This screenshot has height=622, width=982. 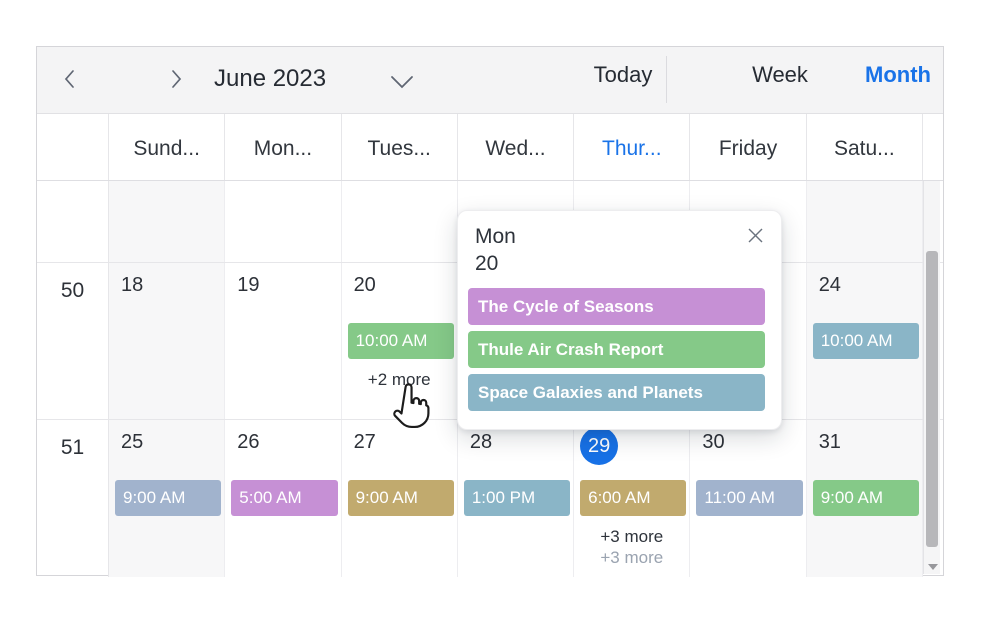 What do you see at coordinates (666, 79) in the screenshot?
I see `toolbar-divider` at bounding box center [666, 79].